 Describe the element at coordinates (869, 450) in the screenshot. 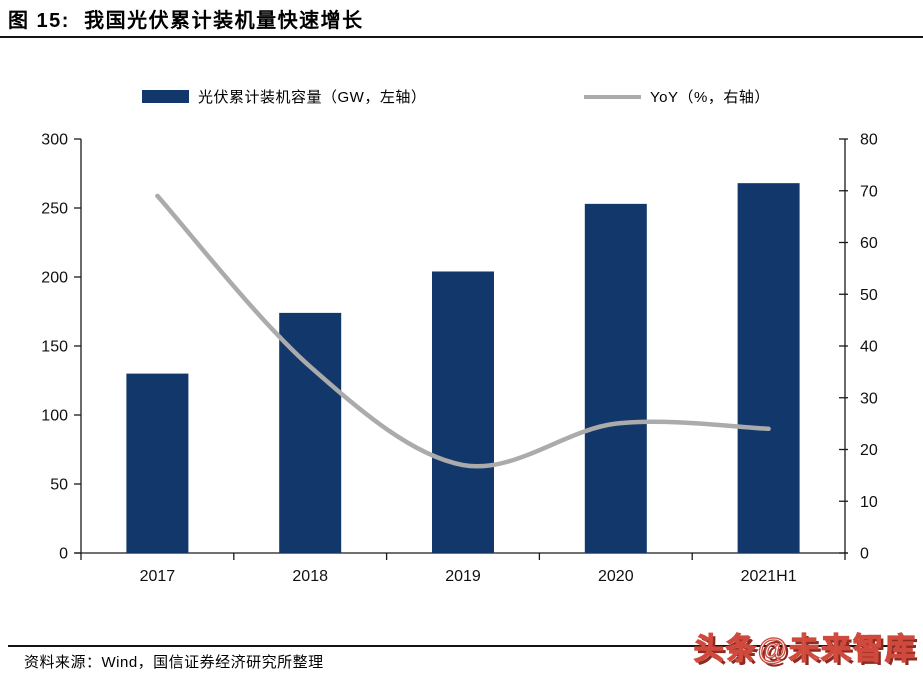

I see `right-axis-tick-label: 20` at that location.